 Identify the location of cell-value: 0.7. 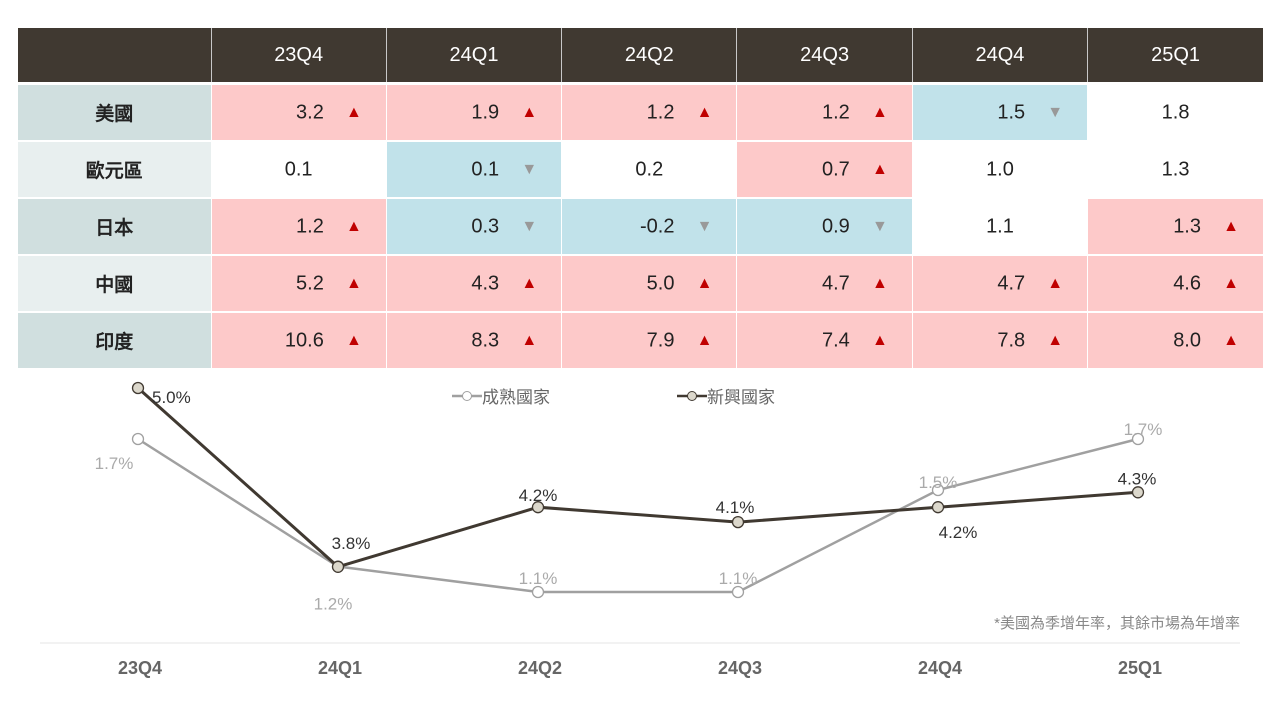
(836, 169).